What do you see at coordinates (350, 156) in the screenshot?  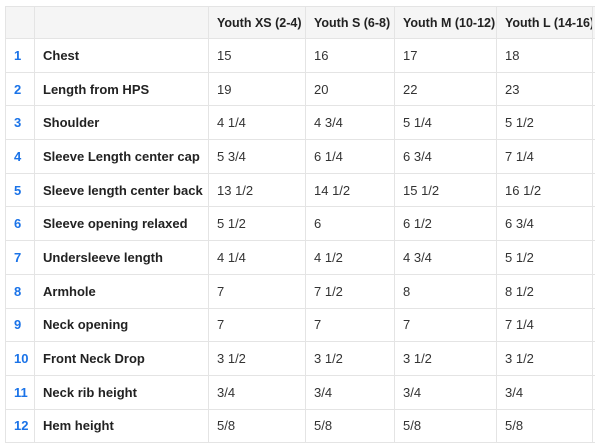 I see `measurement-value: 6 1/4` at bounding box center [350, 156].